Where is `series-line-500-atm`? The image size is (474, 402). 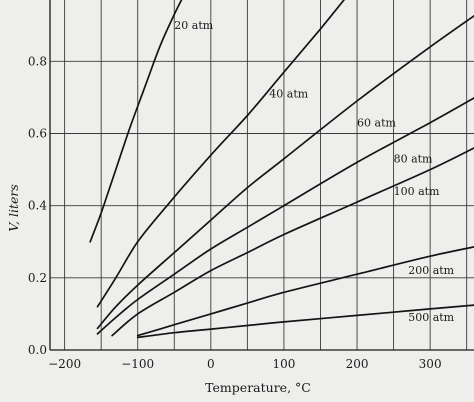
series-line-500-atm is located at coordinates (305, 321).